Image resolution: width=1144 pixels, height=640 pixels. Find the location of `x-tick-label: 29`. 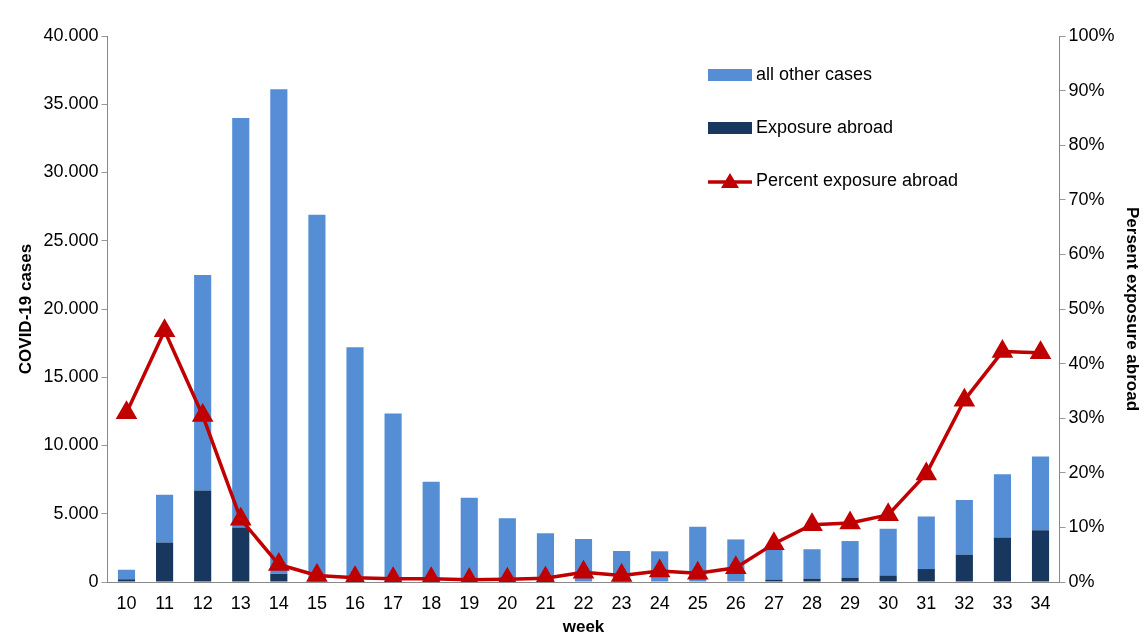

x-tick-label: 29 is located at coordinates (850, 602).